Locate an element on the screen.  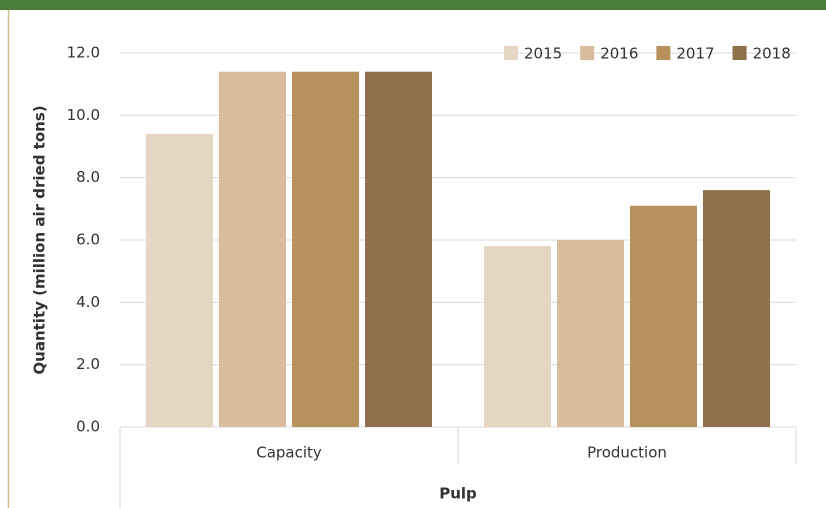
y-axis-label: Quantity (million air dried tons) is located at coordinates (40, 239).